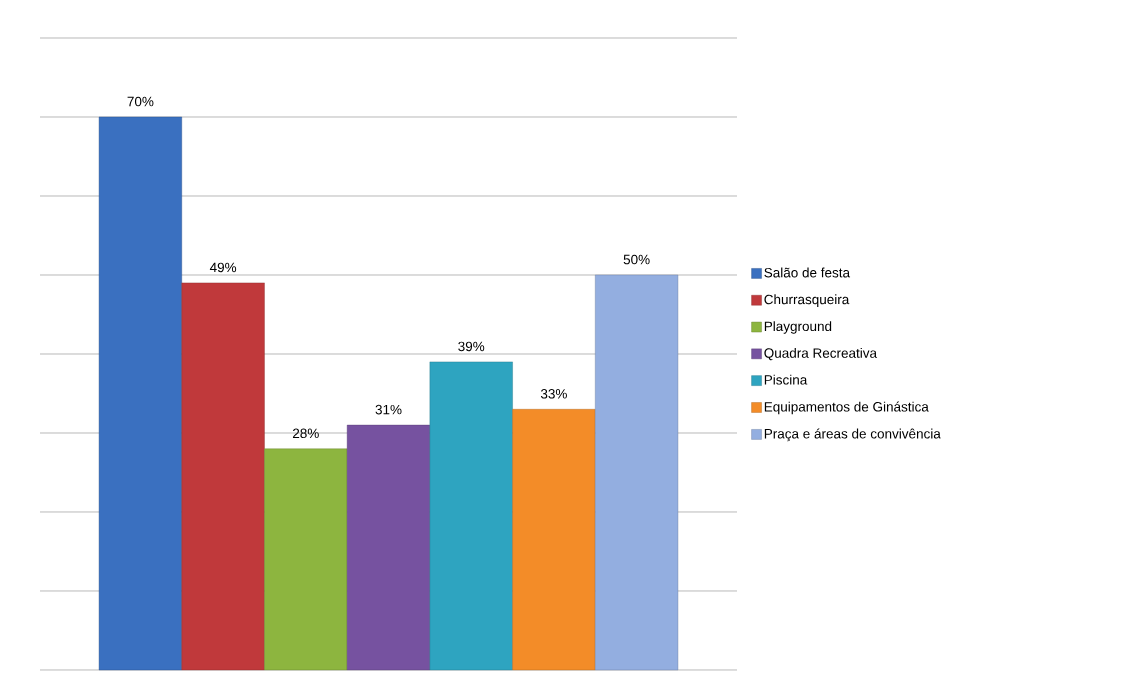 The height and width of the screenshot is (695, 1131). Describe the element at coordinates (852, 435) in the screenshot. I see `legend-label: Praça e áreas de convivência` at that location.